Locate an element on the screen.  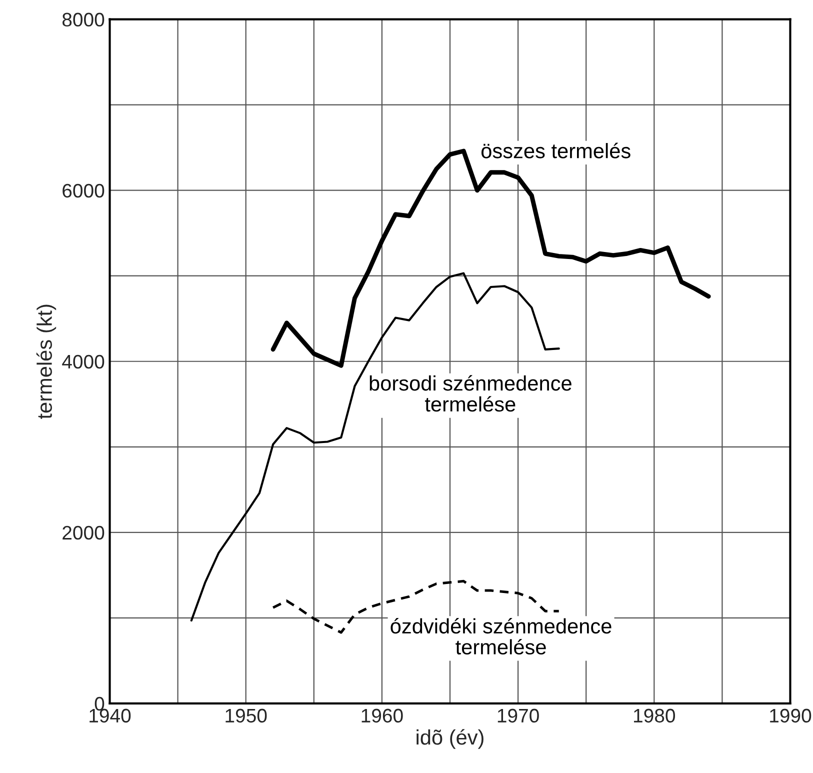
y-tick-label: 0 is located at coordinates (99, 703).